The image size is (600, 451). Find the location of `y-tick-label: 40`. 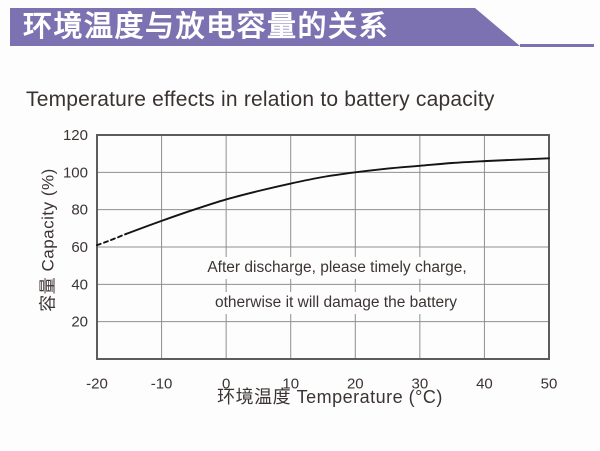

y-tick-label: 40 is located at coordinates (79, 284).